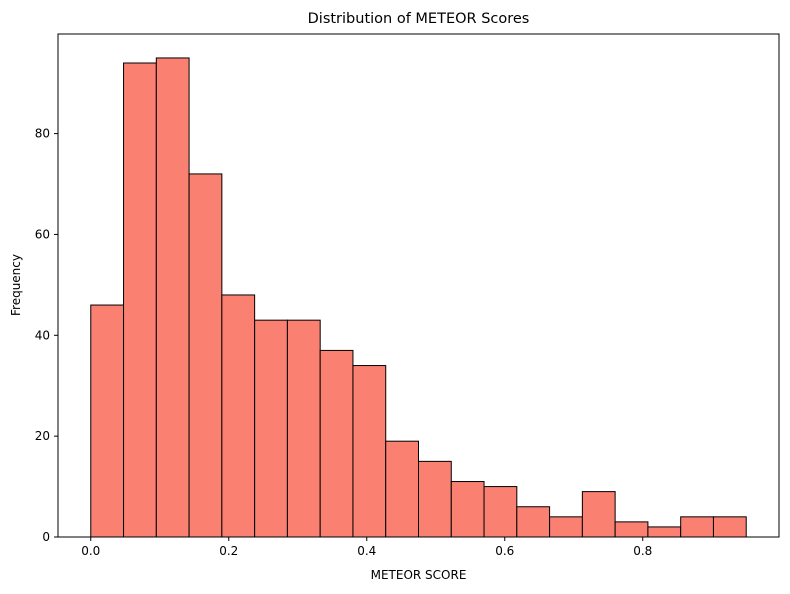 This screenshot has height=594, width=790. I want to click on x-axis-ticks: 0.0 0.2 0.4 0.6 0.8, so click(366, 547).